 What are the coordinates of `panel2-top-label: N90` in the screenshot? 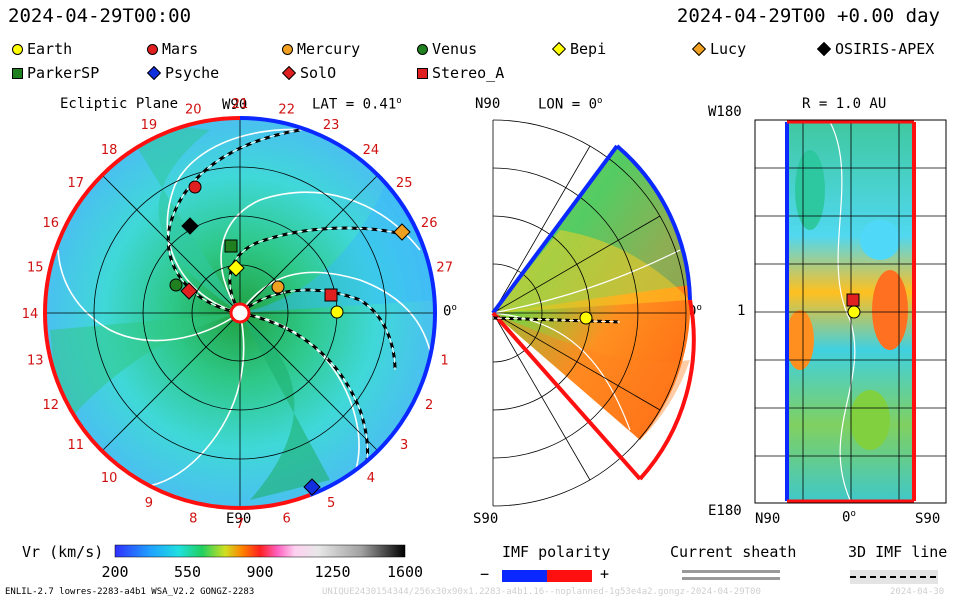 It's located at (488, 104).